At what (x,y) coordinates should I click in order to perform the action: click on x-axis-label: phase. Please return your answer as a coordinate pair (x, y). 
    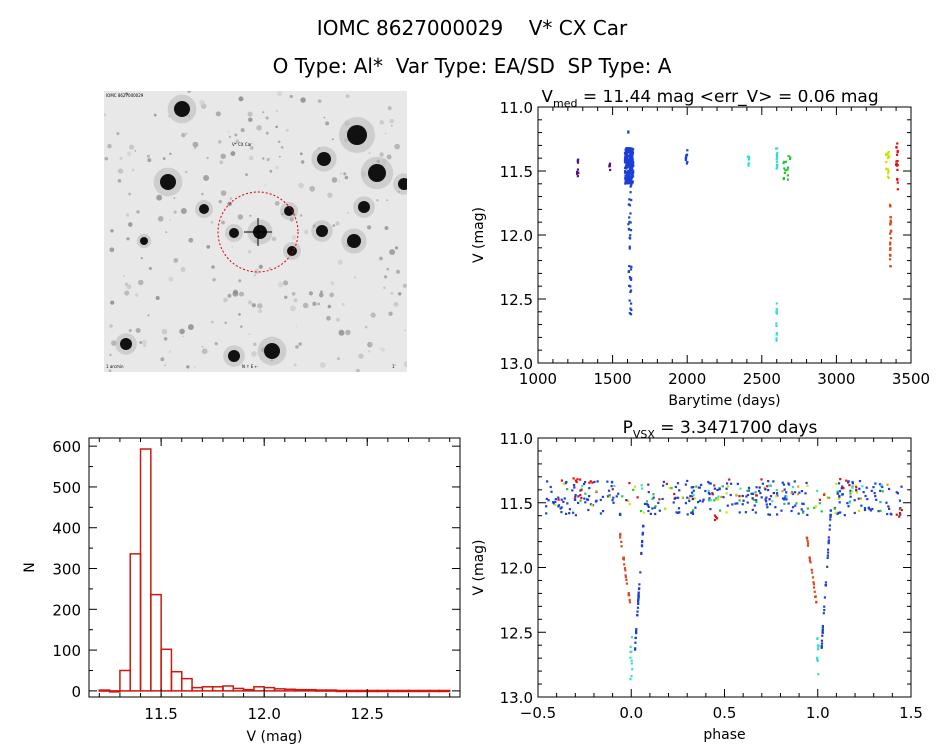
    Looking at the image, I should click on (724, 735).